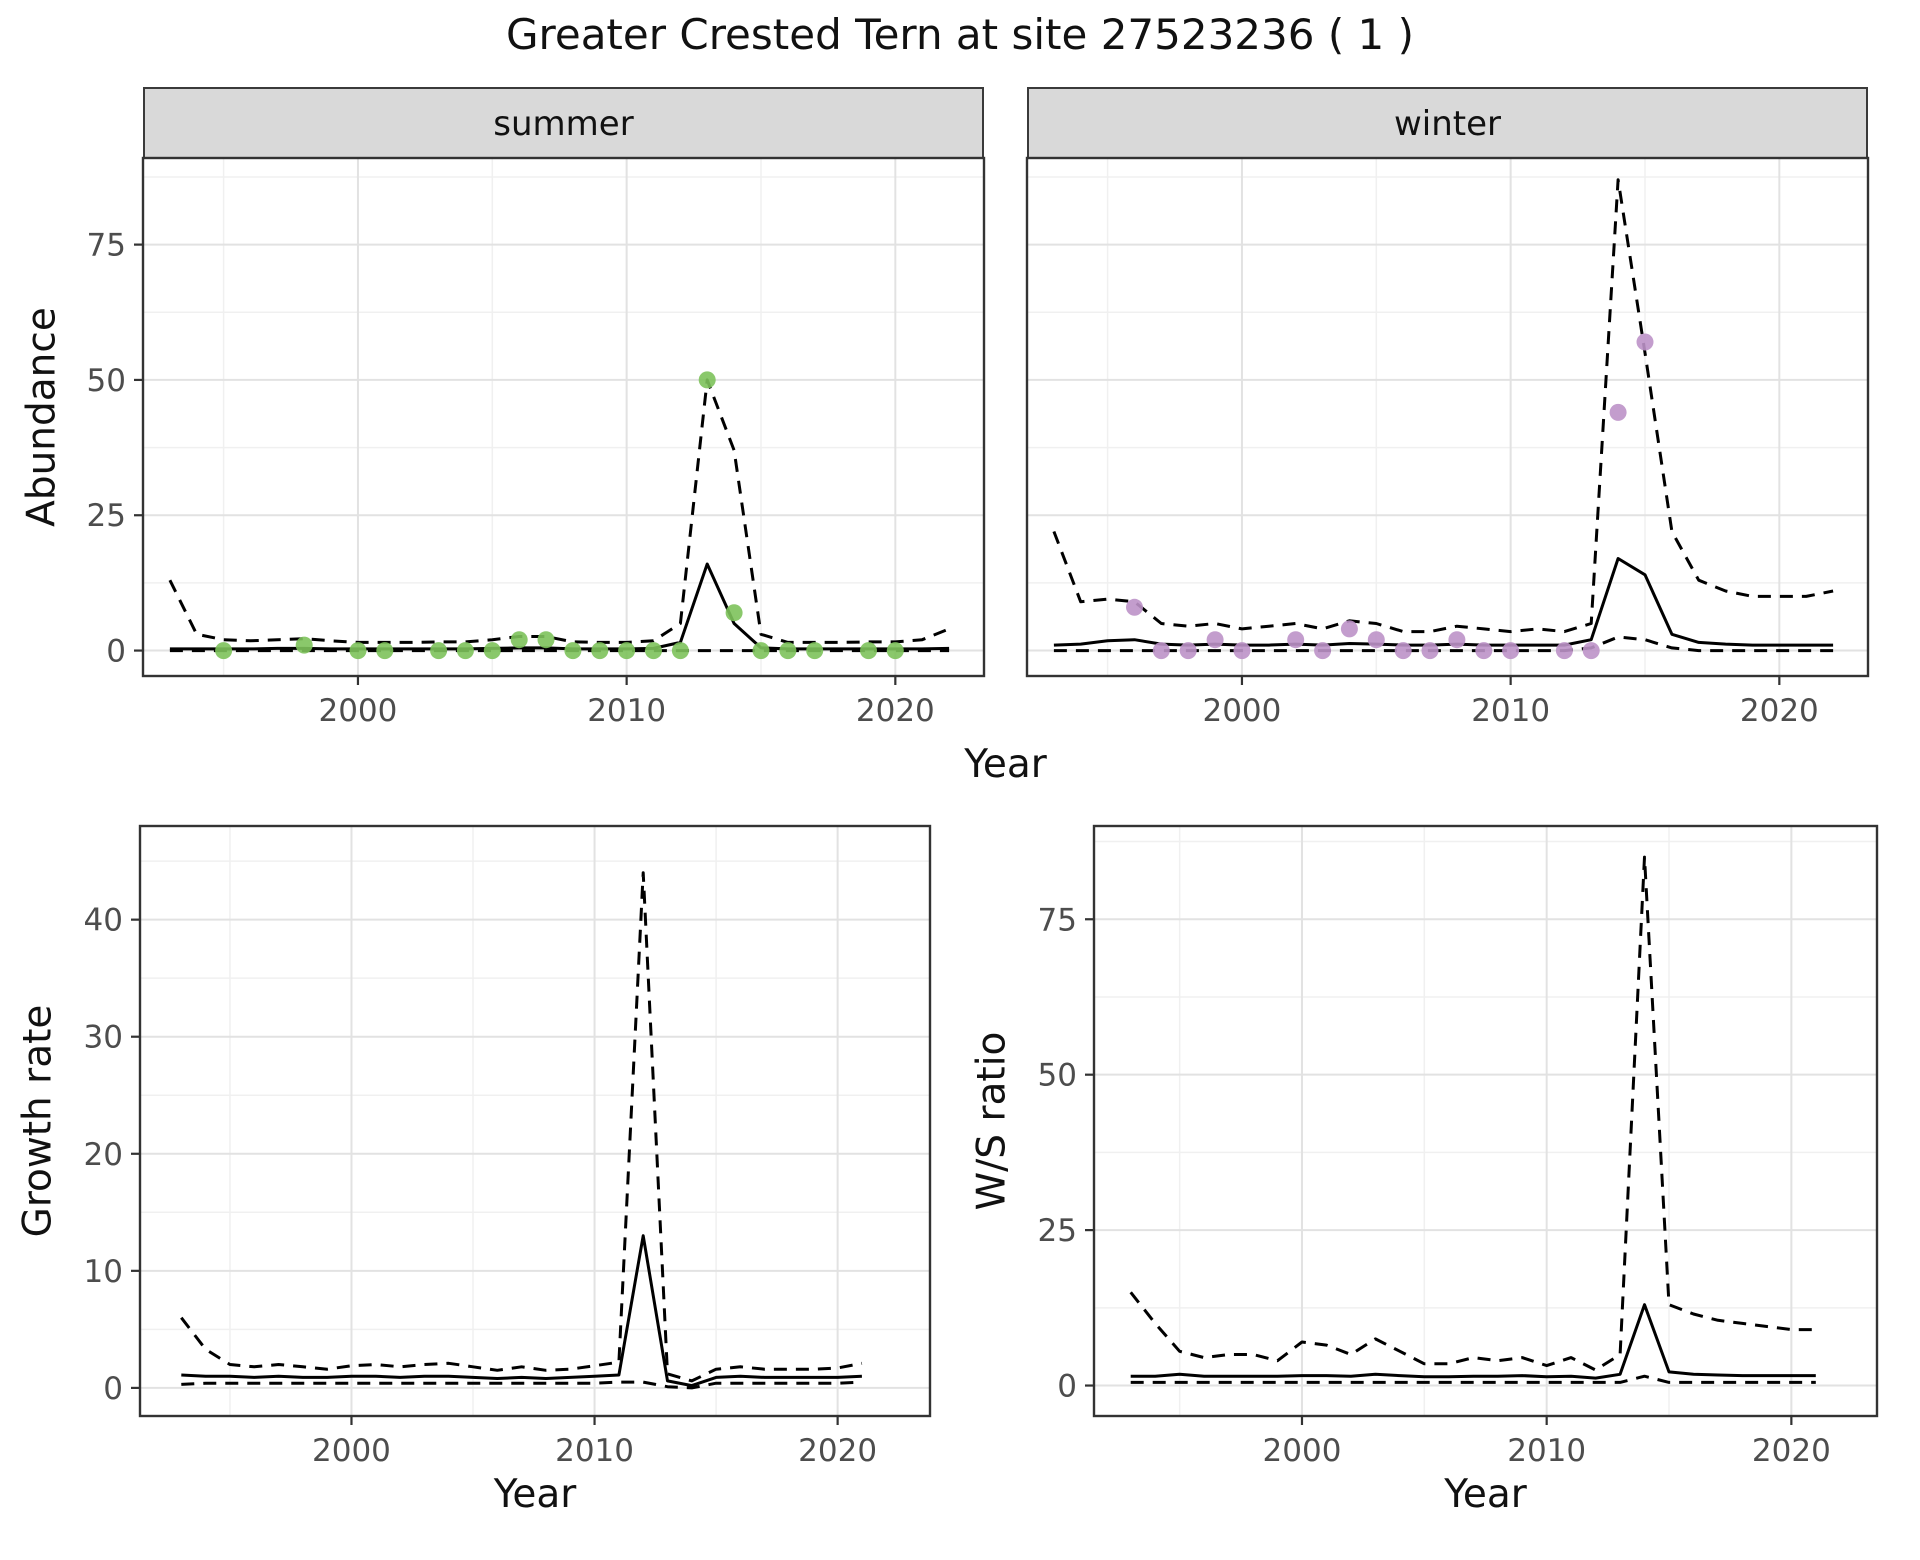  Describe the element at coordinates (521, 1311) in the screenshot. I see `growth-model-fit-line` at that location.